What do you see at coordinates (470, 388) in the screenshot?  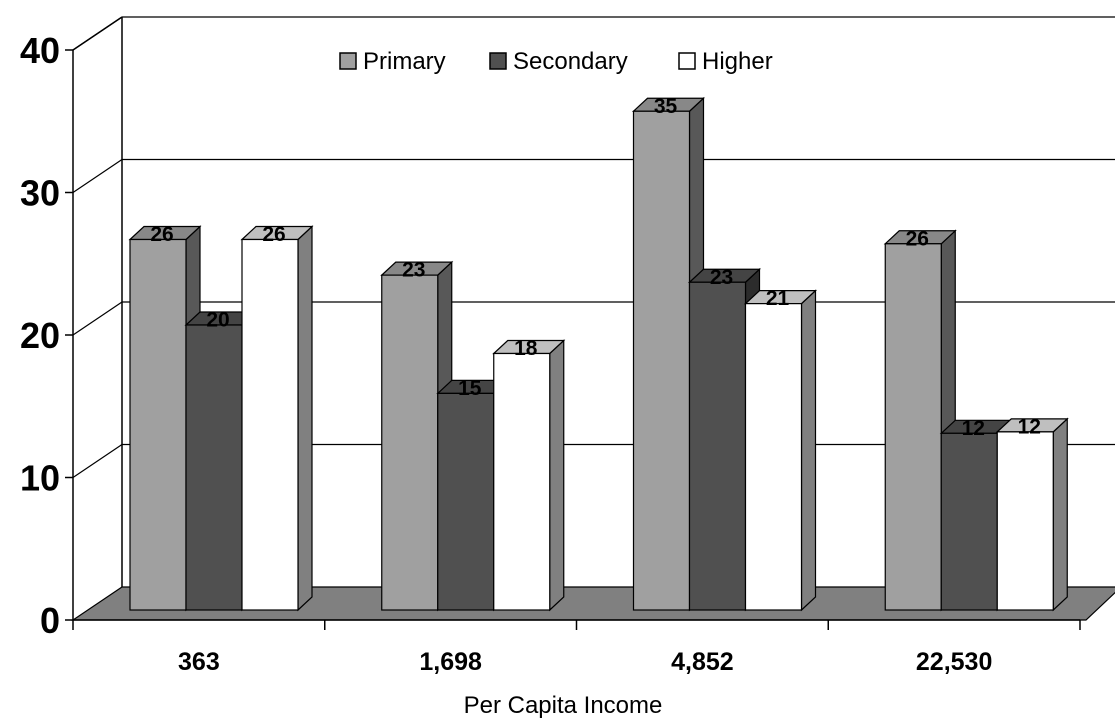 I see `data-label: 15` at bounding box center [470, 388].